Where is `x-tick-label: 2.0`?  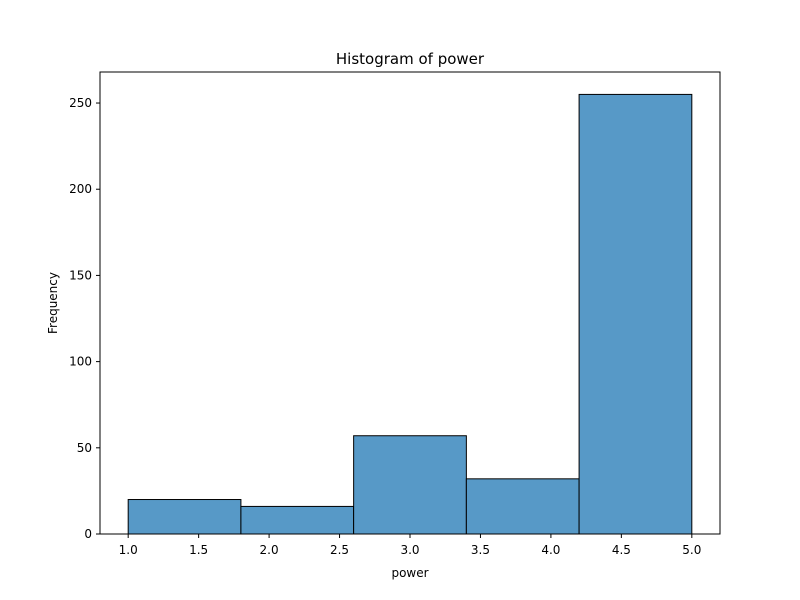 x-tick-label: 2.0 is located at coordinates (269, 550).